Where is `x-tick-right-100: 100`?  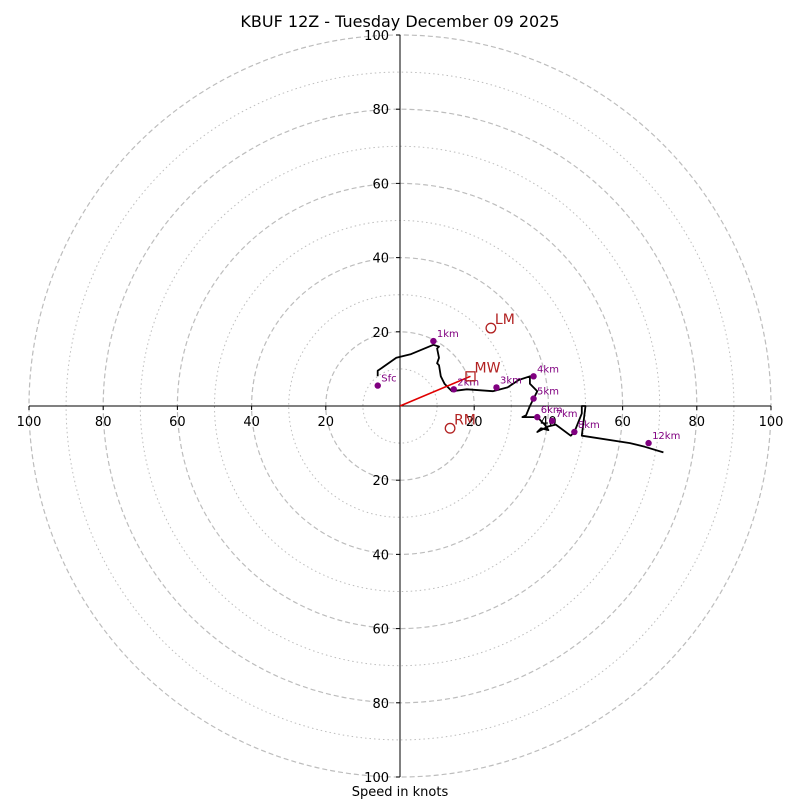
x-tick-right-100: 100 is located at coordinates (771, 422).